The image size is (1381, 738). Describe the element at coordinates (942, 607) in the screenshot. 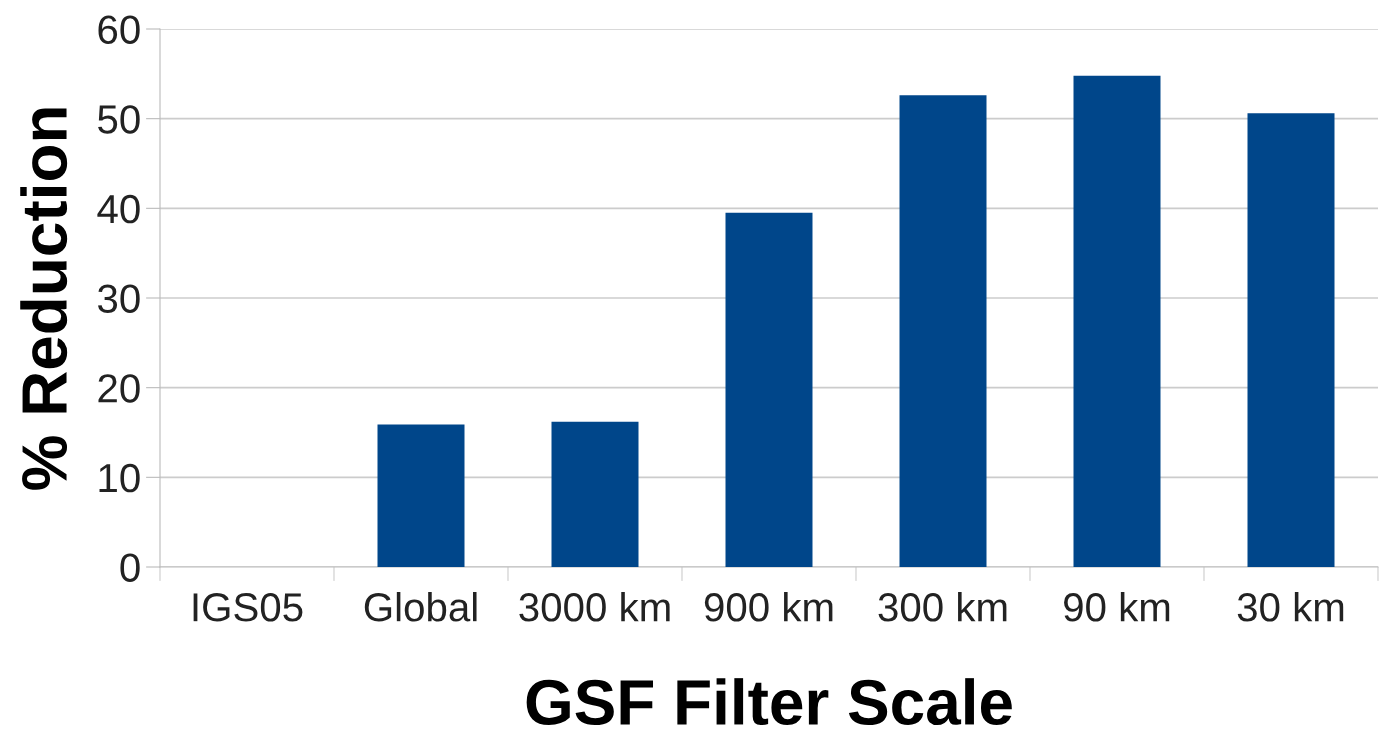

I see `x-tick-label: 300 km` at that location.